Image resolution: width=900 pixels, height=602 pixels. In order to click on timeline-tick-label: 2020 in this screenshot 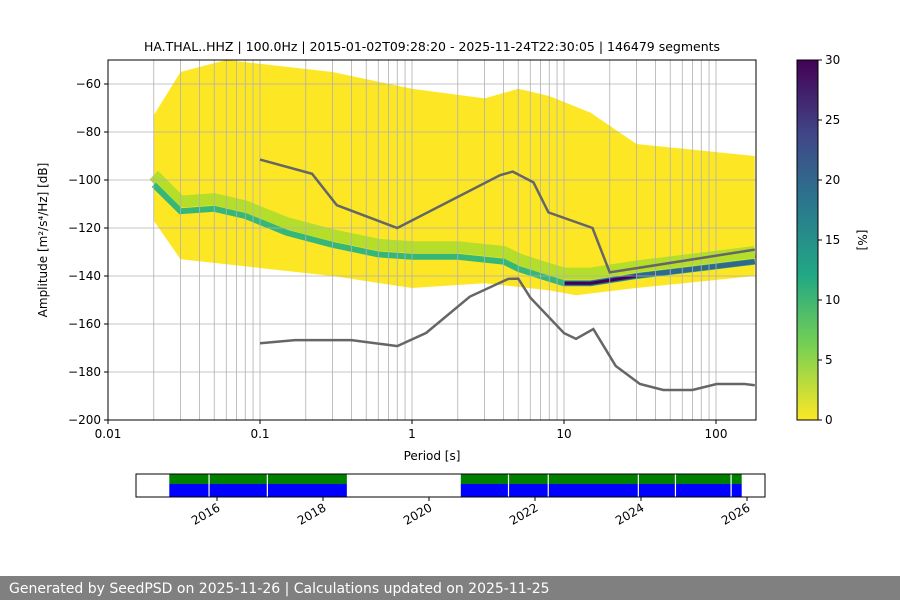, I will do `click(417, 513)`.